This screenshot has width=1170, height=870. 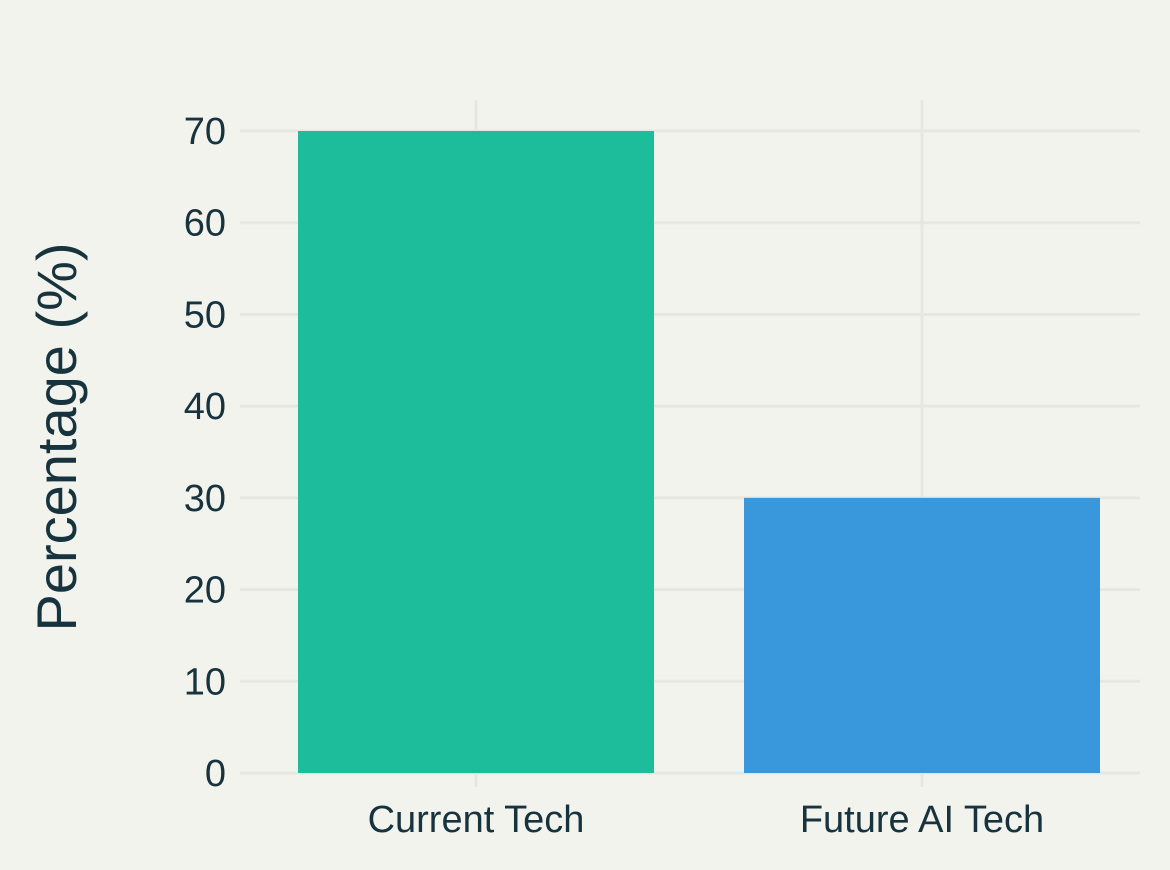 I want to click on y-tick-label: 10, so click(x=205, y=682).